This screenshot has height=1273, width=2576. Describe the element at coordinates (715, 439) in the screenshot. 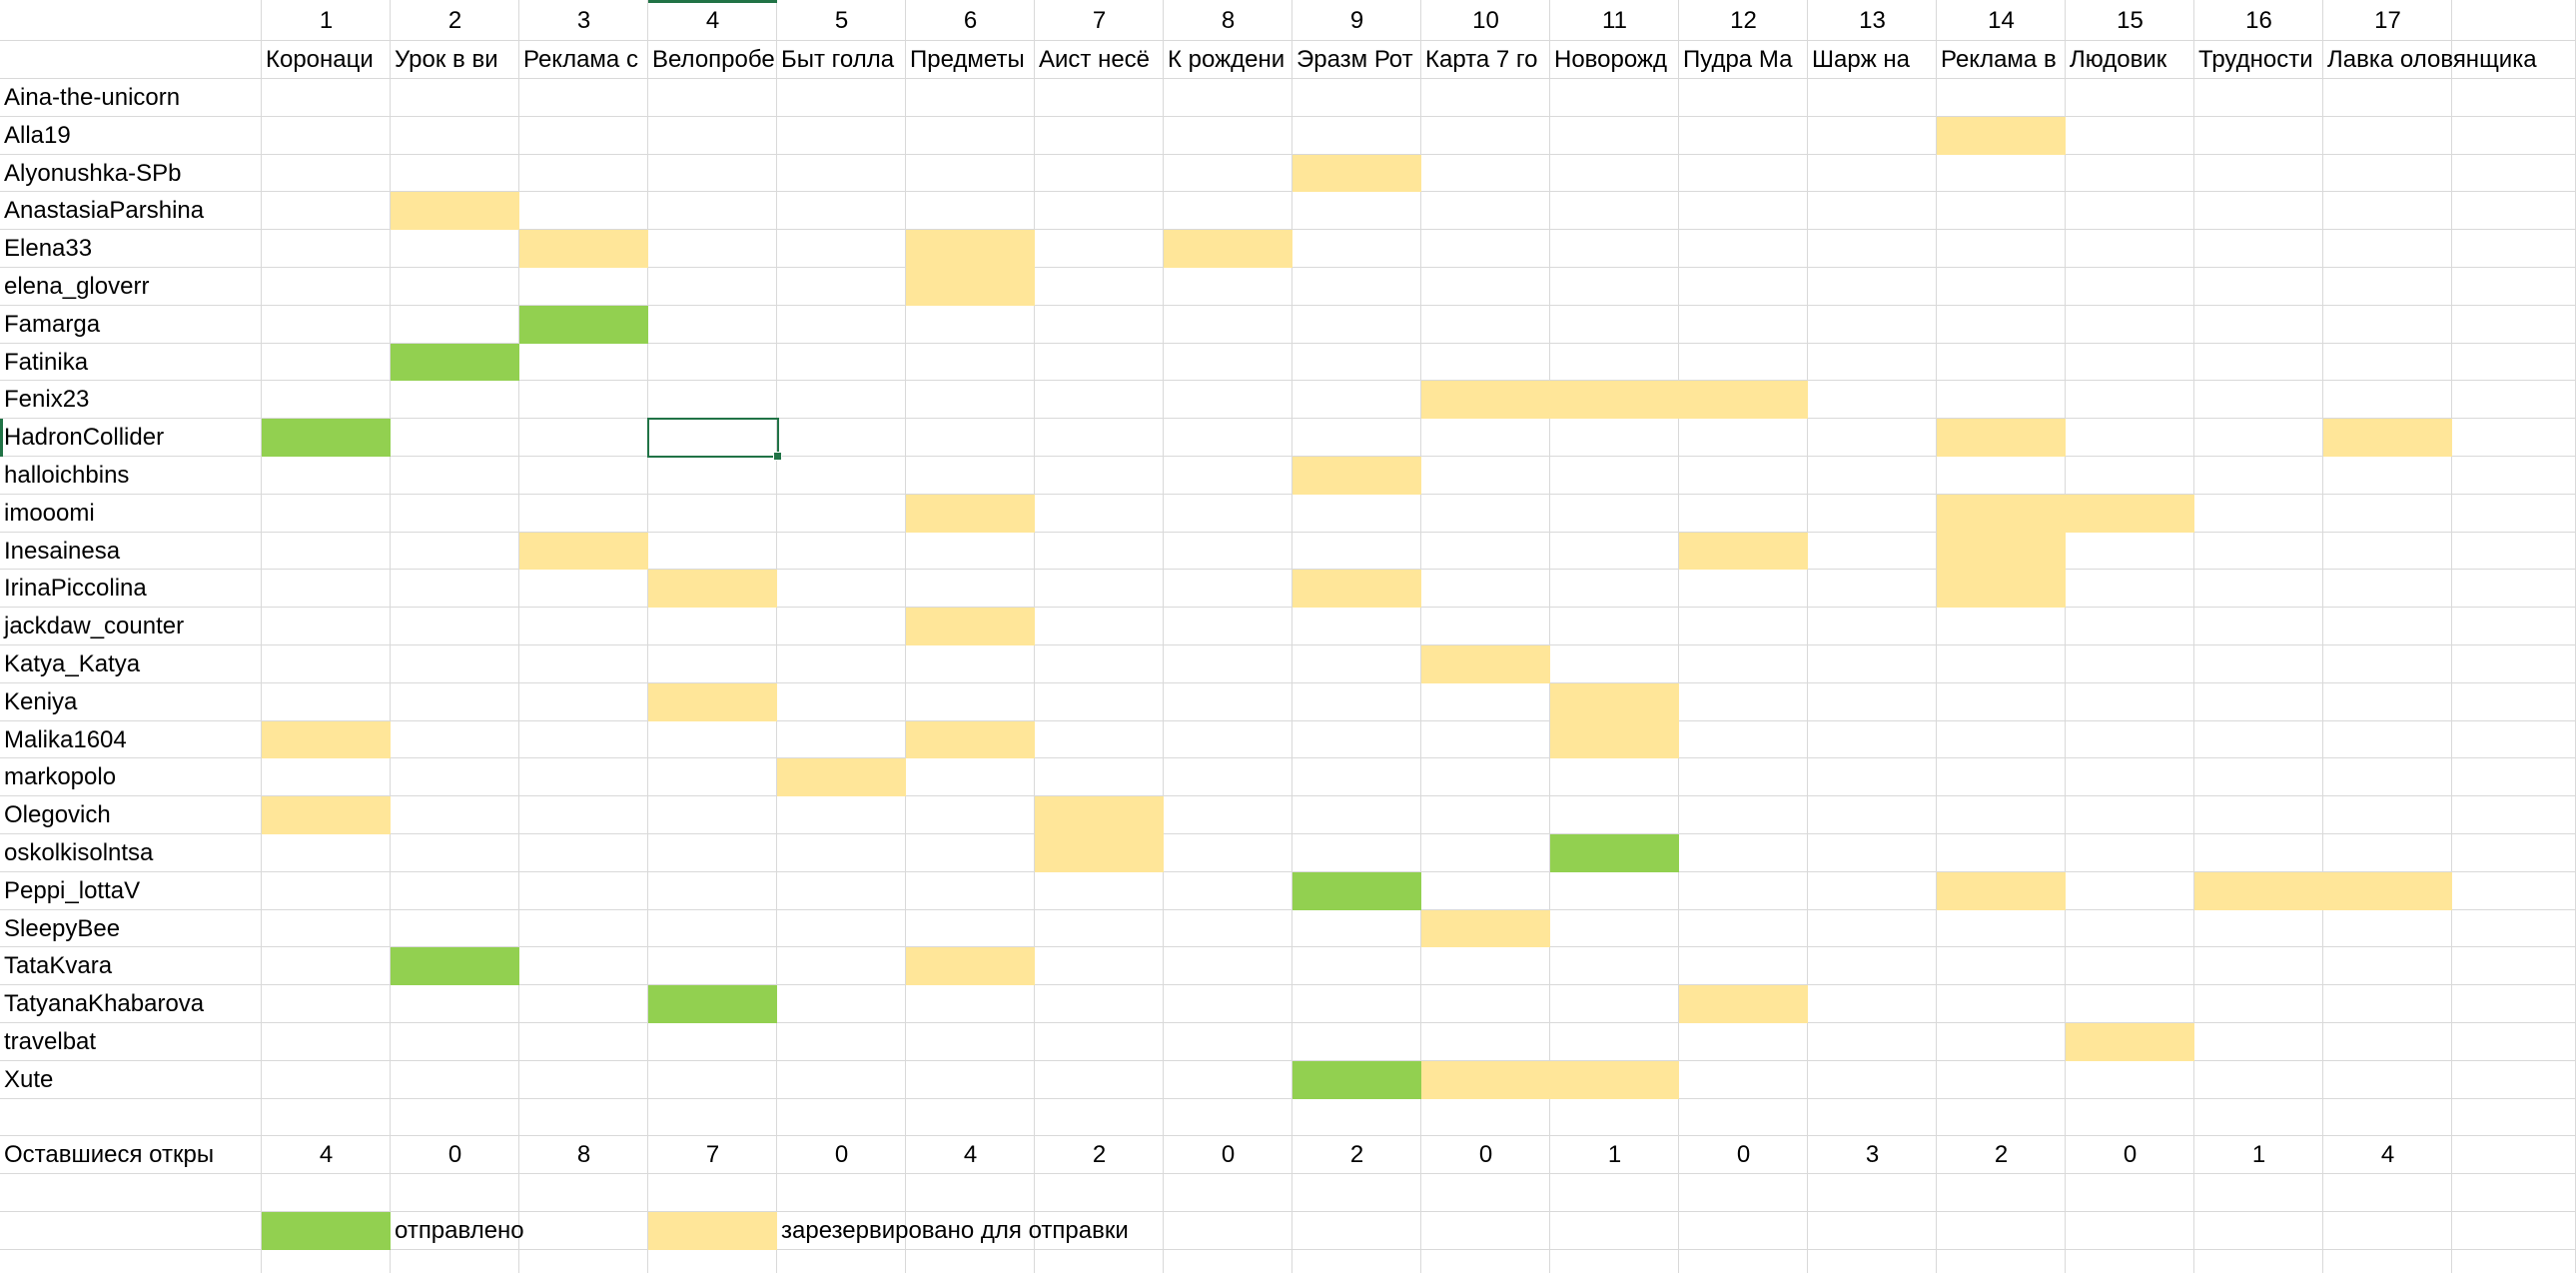

I see `selected-cell` at that location.